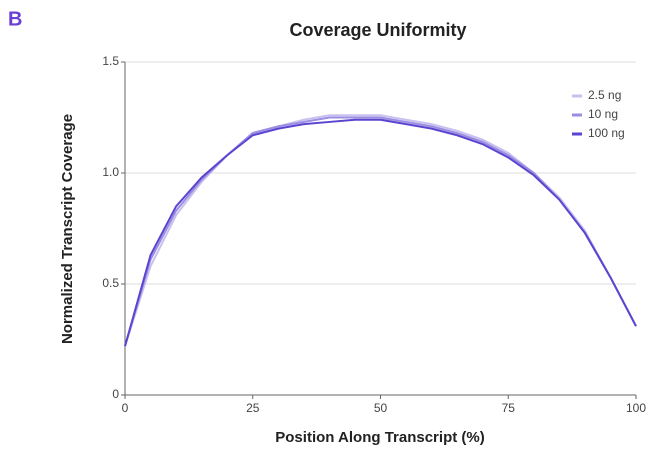 The width and height of the screenshot is (649, 451). What do you see at coordinates (110, 61) in the screenshot?
I see `y-tick-label: 1.5` at bounding box center [110, 61].